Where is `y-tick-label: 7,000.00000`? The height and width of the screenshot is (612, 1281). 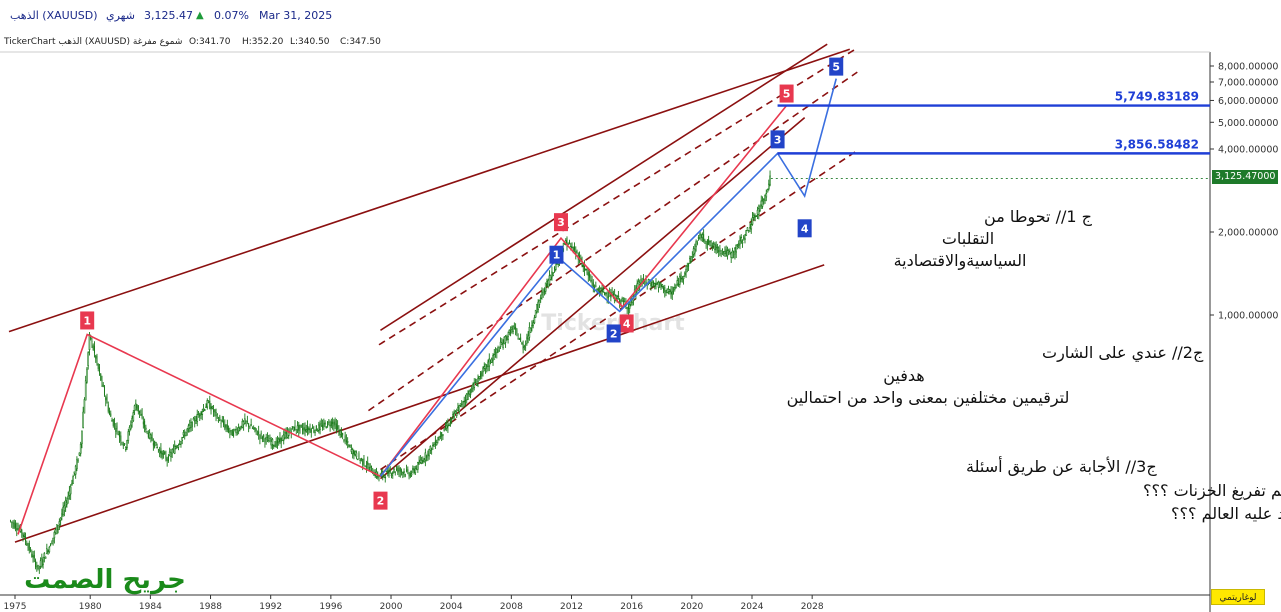
y-tick-label: 7,000.00000 is located at coordinates (1248, 82).